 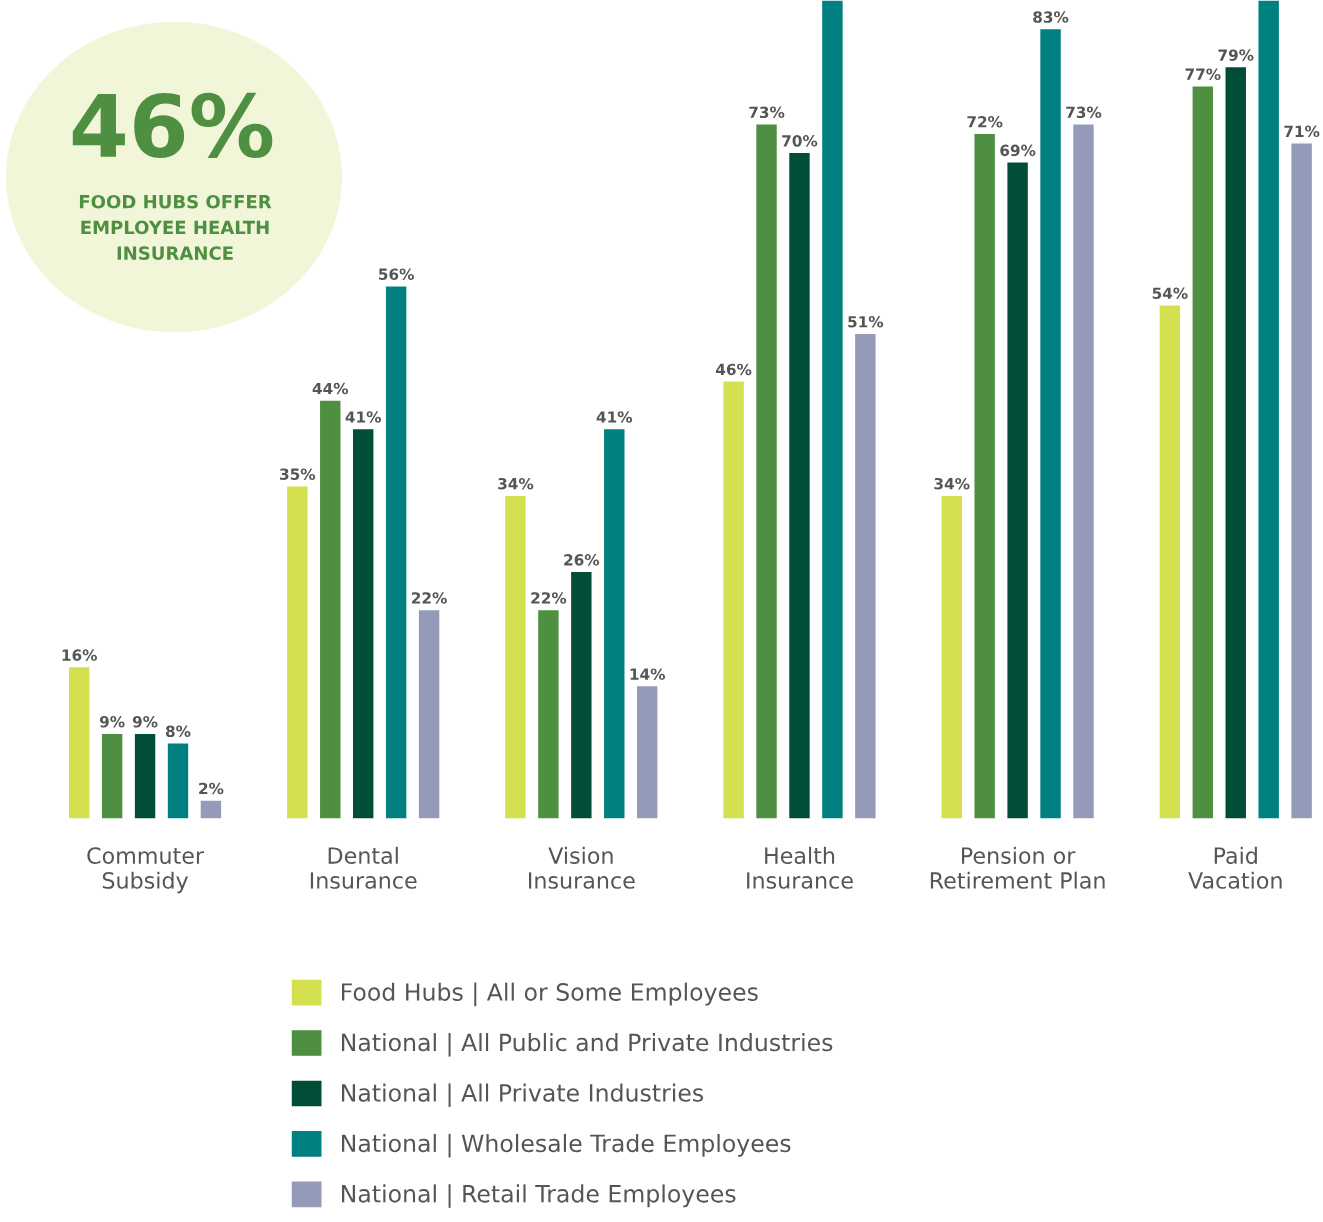 What do you see at coordinates (734, 369) in the screenshot?
I see `data-label: 46%` at bounding box center [734, 369].